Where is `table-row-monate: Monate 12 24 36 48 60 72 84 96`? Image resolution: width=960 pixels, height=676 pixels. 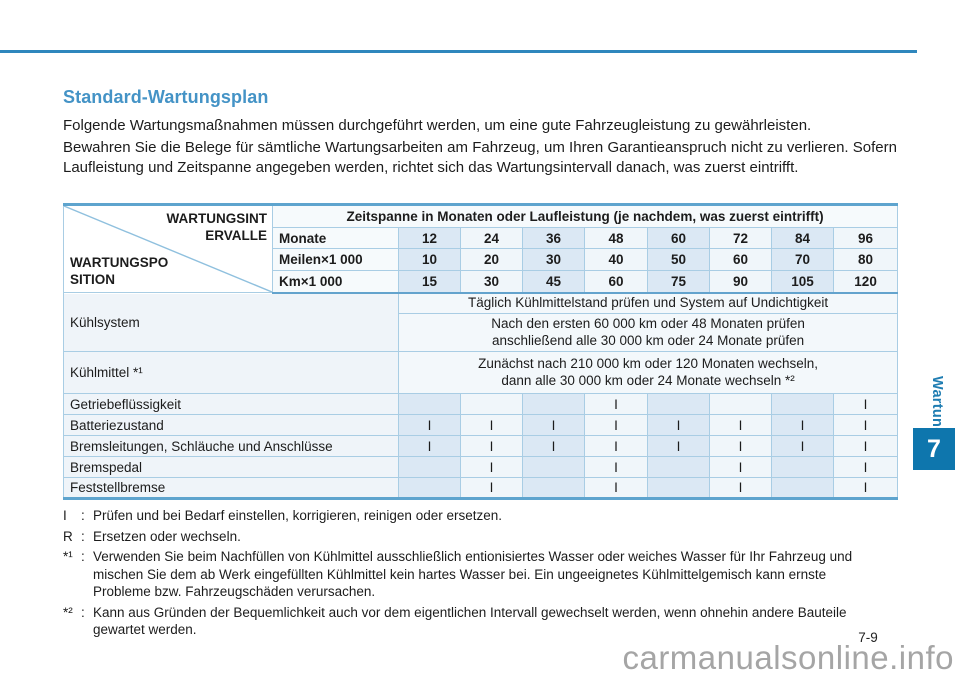
table-row-monate: Monate 12 24 36 48 60 72 84 96 is located at coordinates (481, 238).